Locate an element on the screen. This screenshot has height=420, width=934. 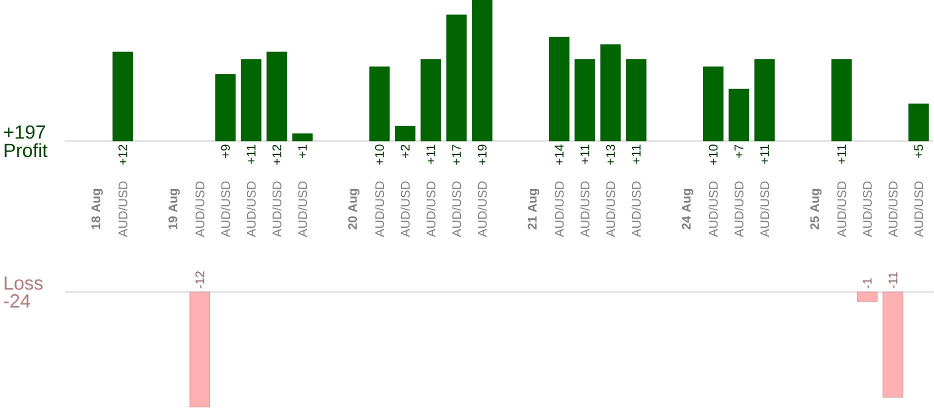
x-tick-label: 24 Aug is located at coordinates (688, 209).